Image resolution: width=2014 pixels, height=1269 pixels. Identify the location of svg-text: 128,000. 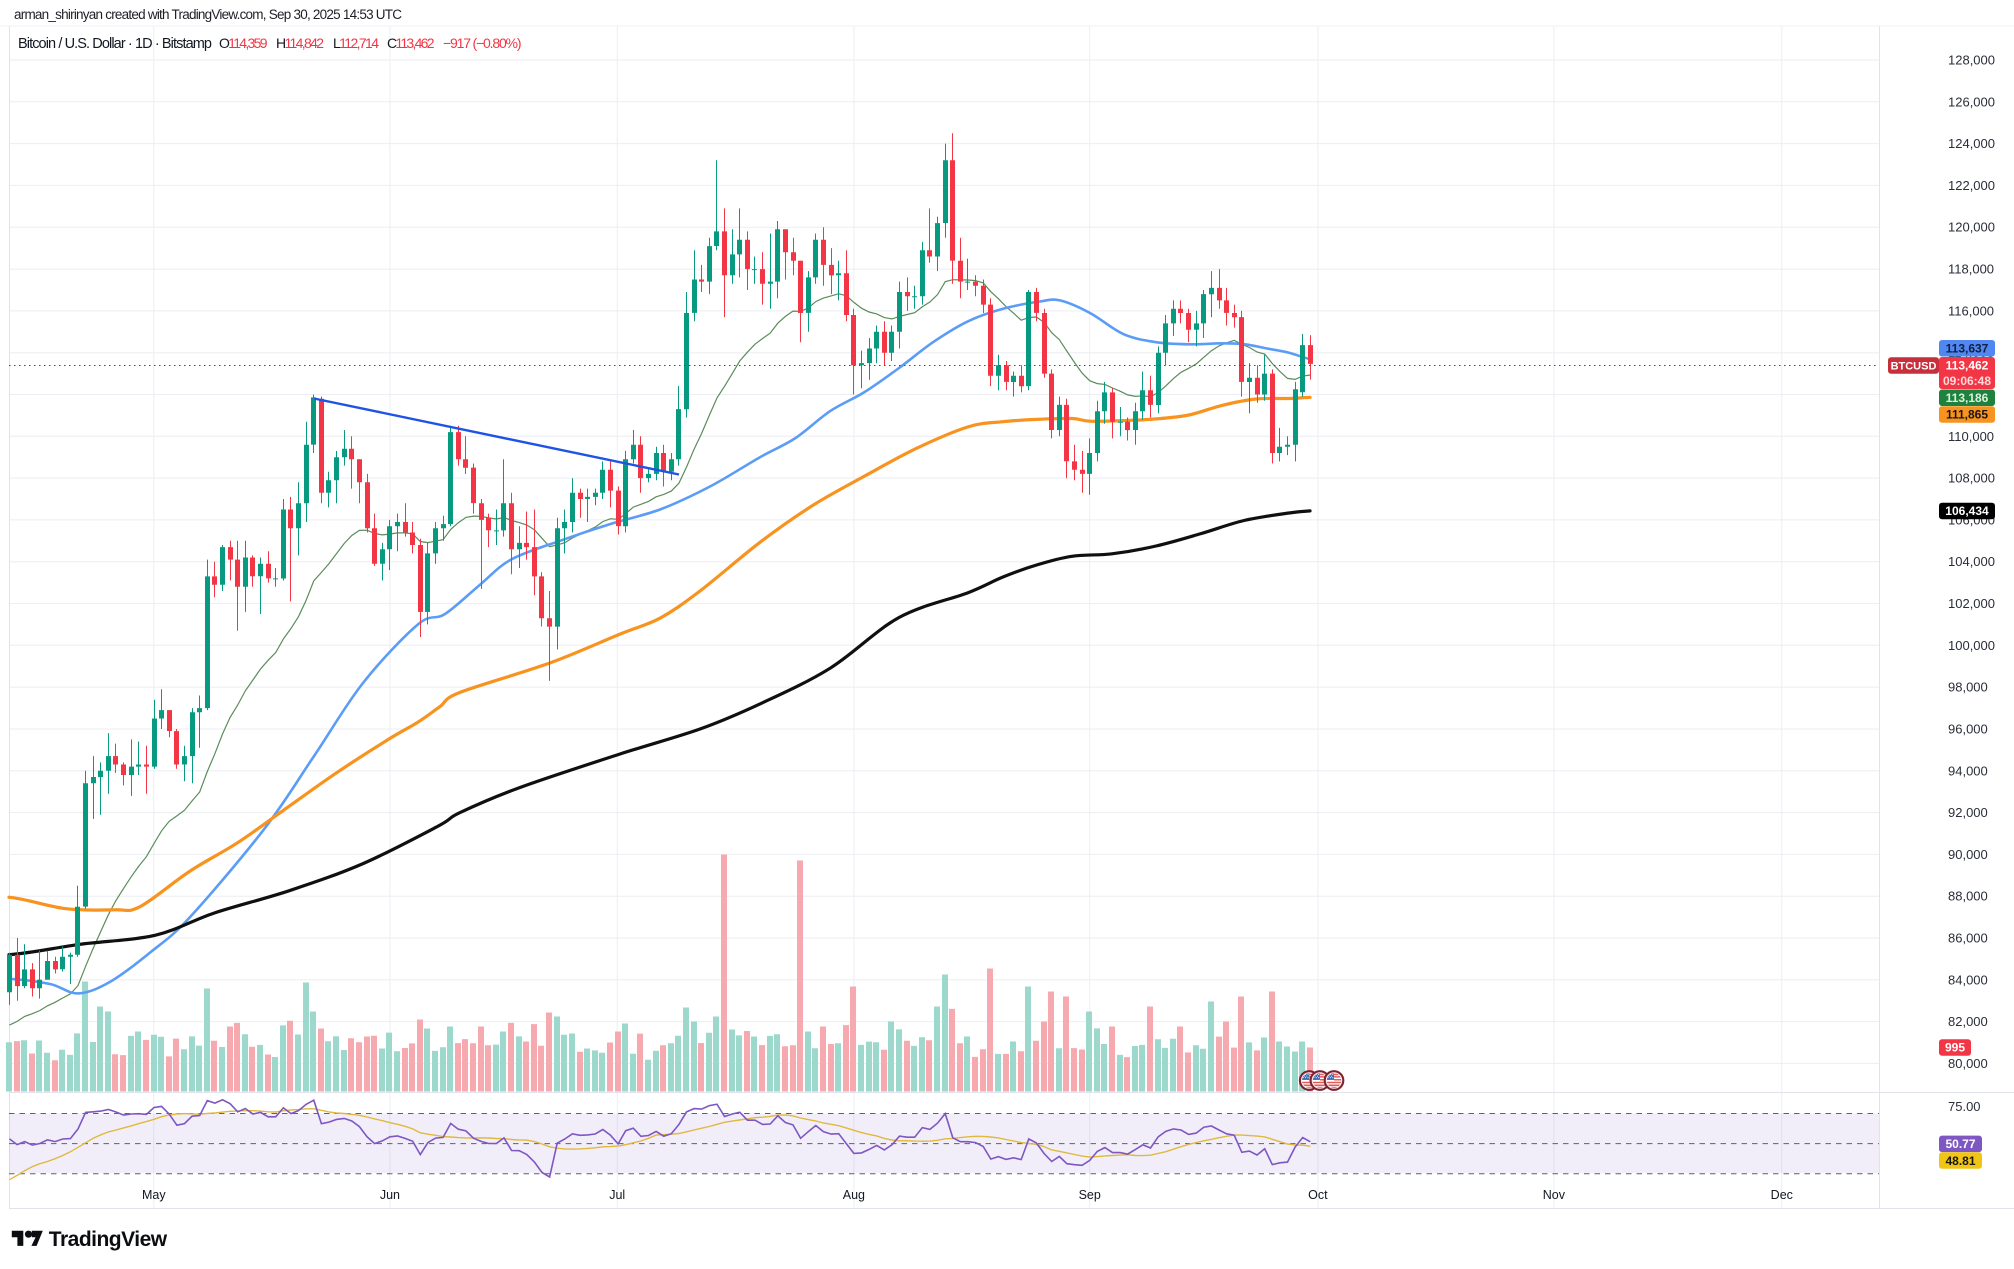
(1971, 60).